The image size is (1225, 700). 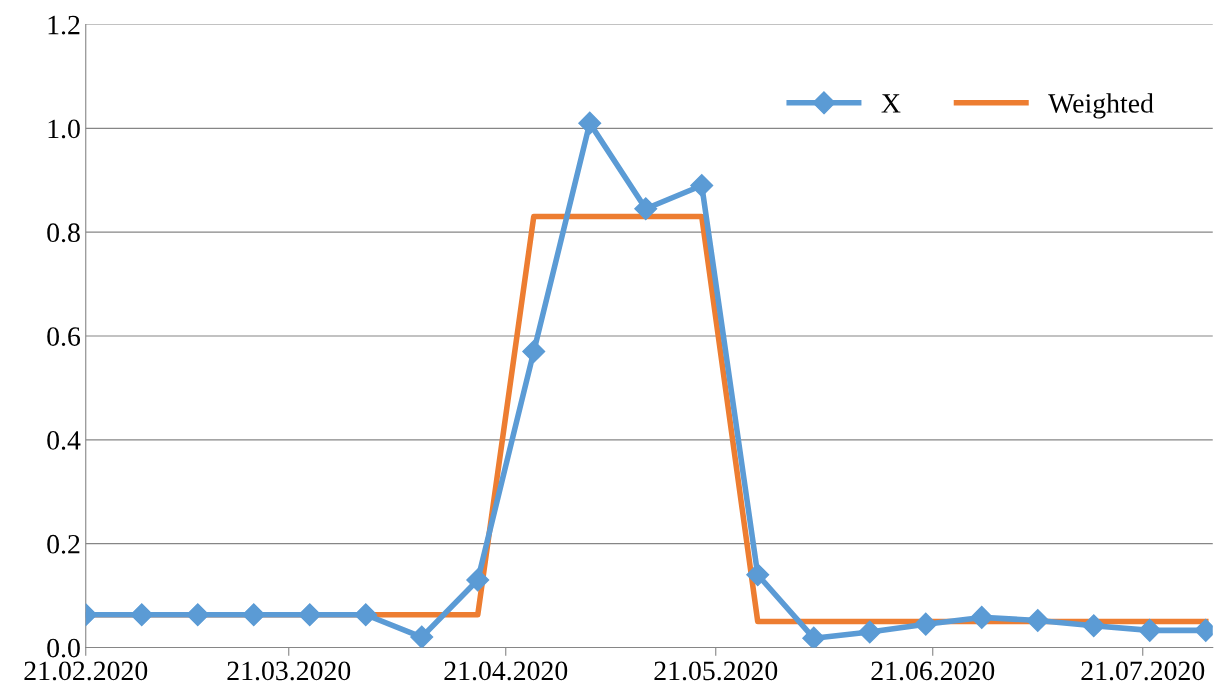 I want to click on y-tick-label: 0.0, so click(x=63, y=648).